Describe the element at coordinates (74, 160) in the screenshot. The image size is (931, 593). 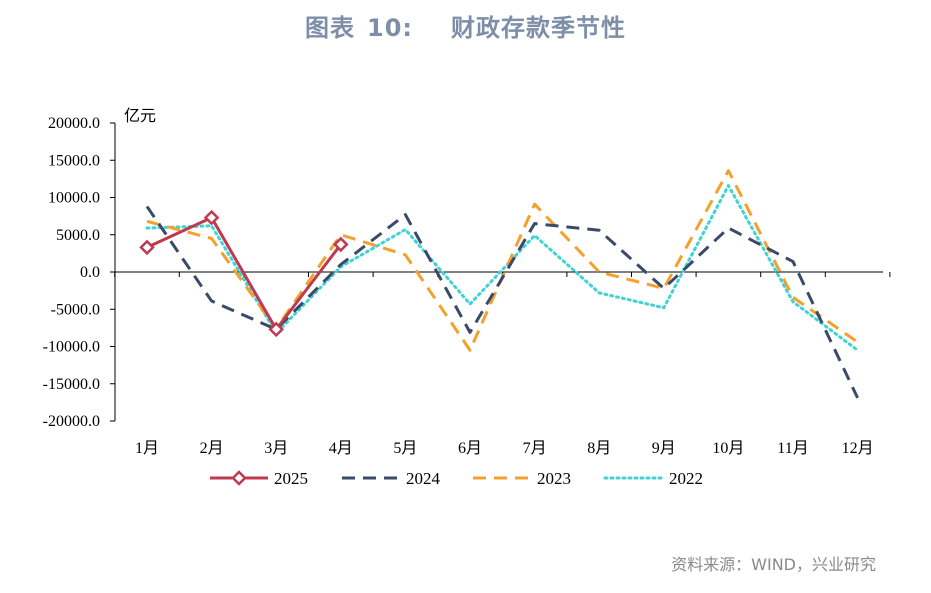
I see `y-tick-label: 15000.0` at that location.